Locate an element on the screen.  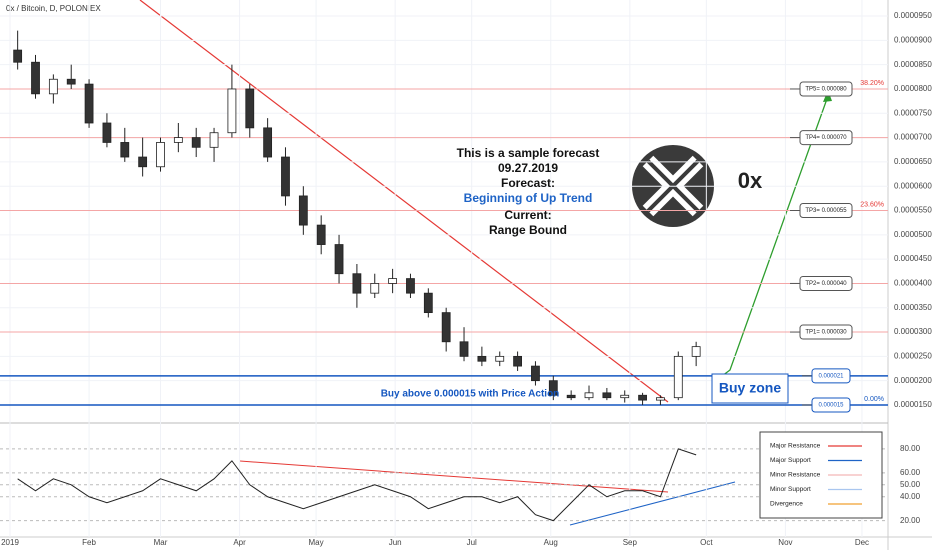
current-text: Range Bound is located at coordinates (528, 230).